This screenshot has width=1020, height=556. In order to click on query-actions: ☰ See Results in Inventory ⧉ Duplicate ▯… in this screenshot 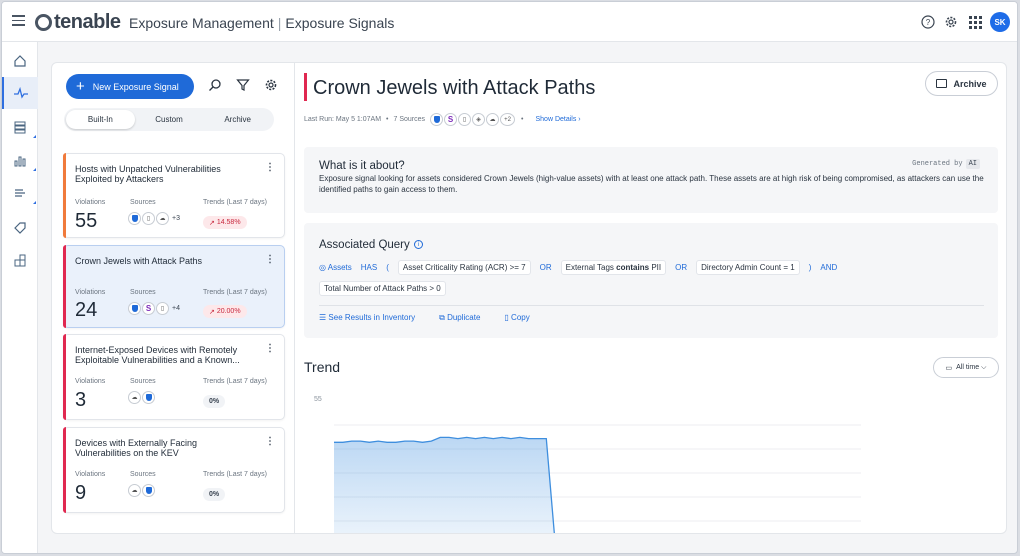, I will do `click(436, 318)`.